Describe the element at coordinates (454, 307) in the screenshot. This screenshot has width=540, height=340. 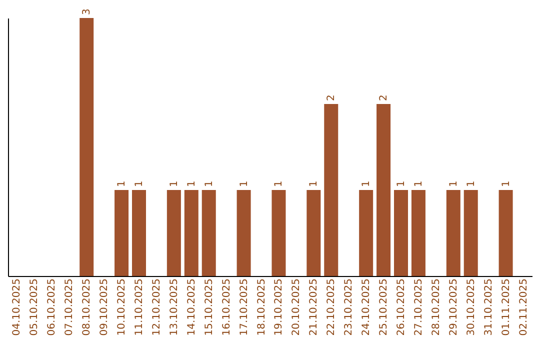
I see `x-tick-label: 29.10.2025` at that location.